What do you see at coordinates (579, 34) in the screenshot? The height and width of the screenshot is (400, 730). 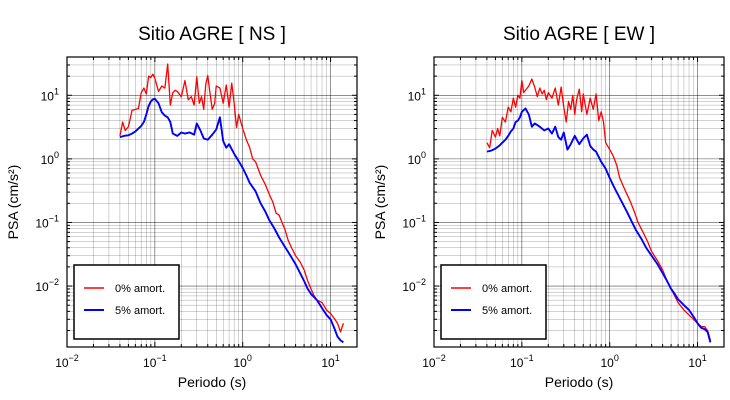 I see `chart-title: Sitio AGRE [ EW ]` at bounding box center [579, 34].